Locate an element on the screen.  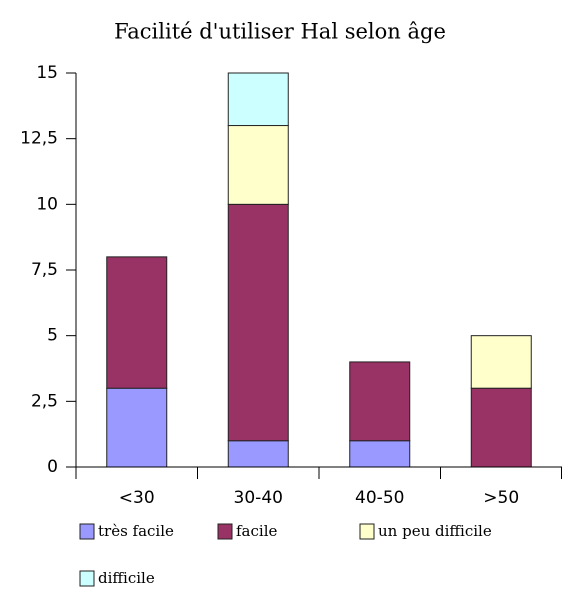
y-tick-label: 15 is located at coordinates (47, 73).